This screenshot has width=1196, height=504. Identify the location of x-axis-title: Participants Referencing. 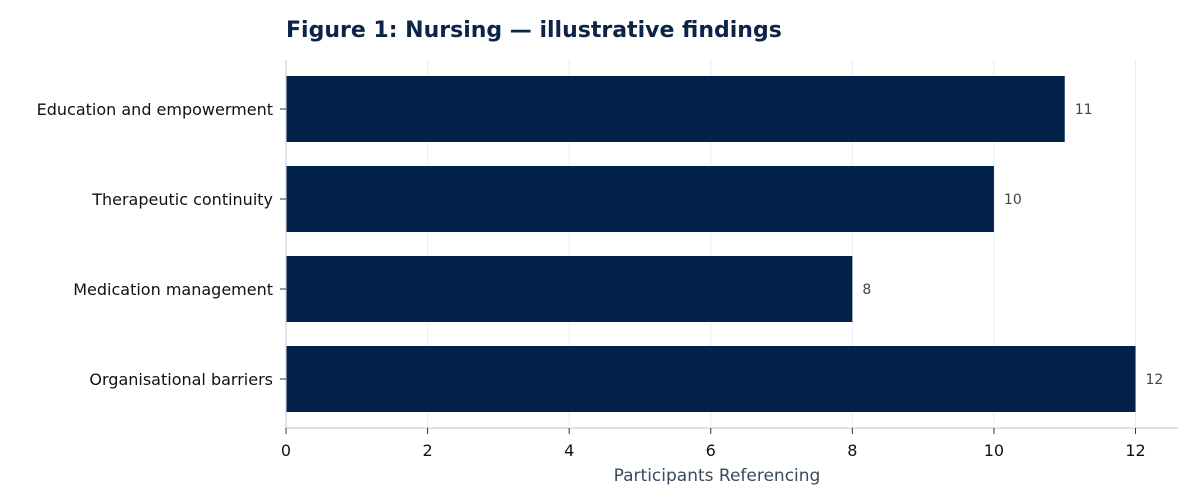
(717, 476).